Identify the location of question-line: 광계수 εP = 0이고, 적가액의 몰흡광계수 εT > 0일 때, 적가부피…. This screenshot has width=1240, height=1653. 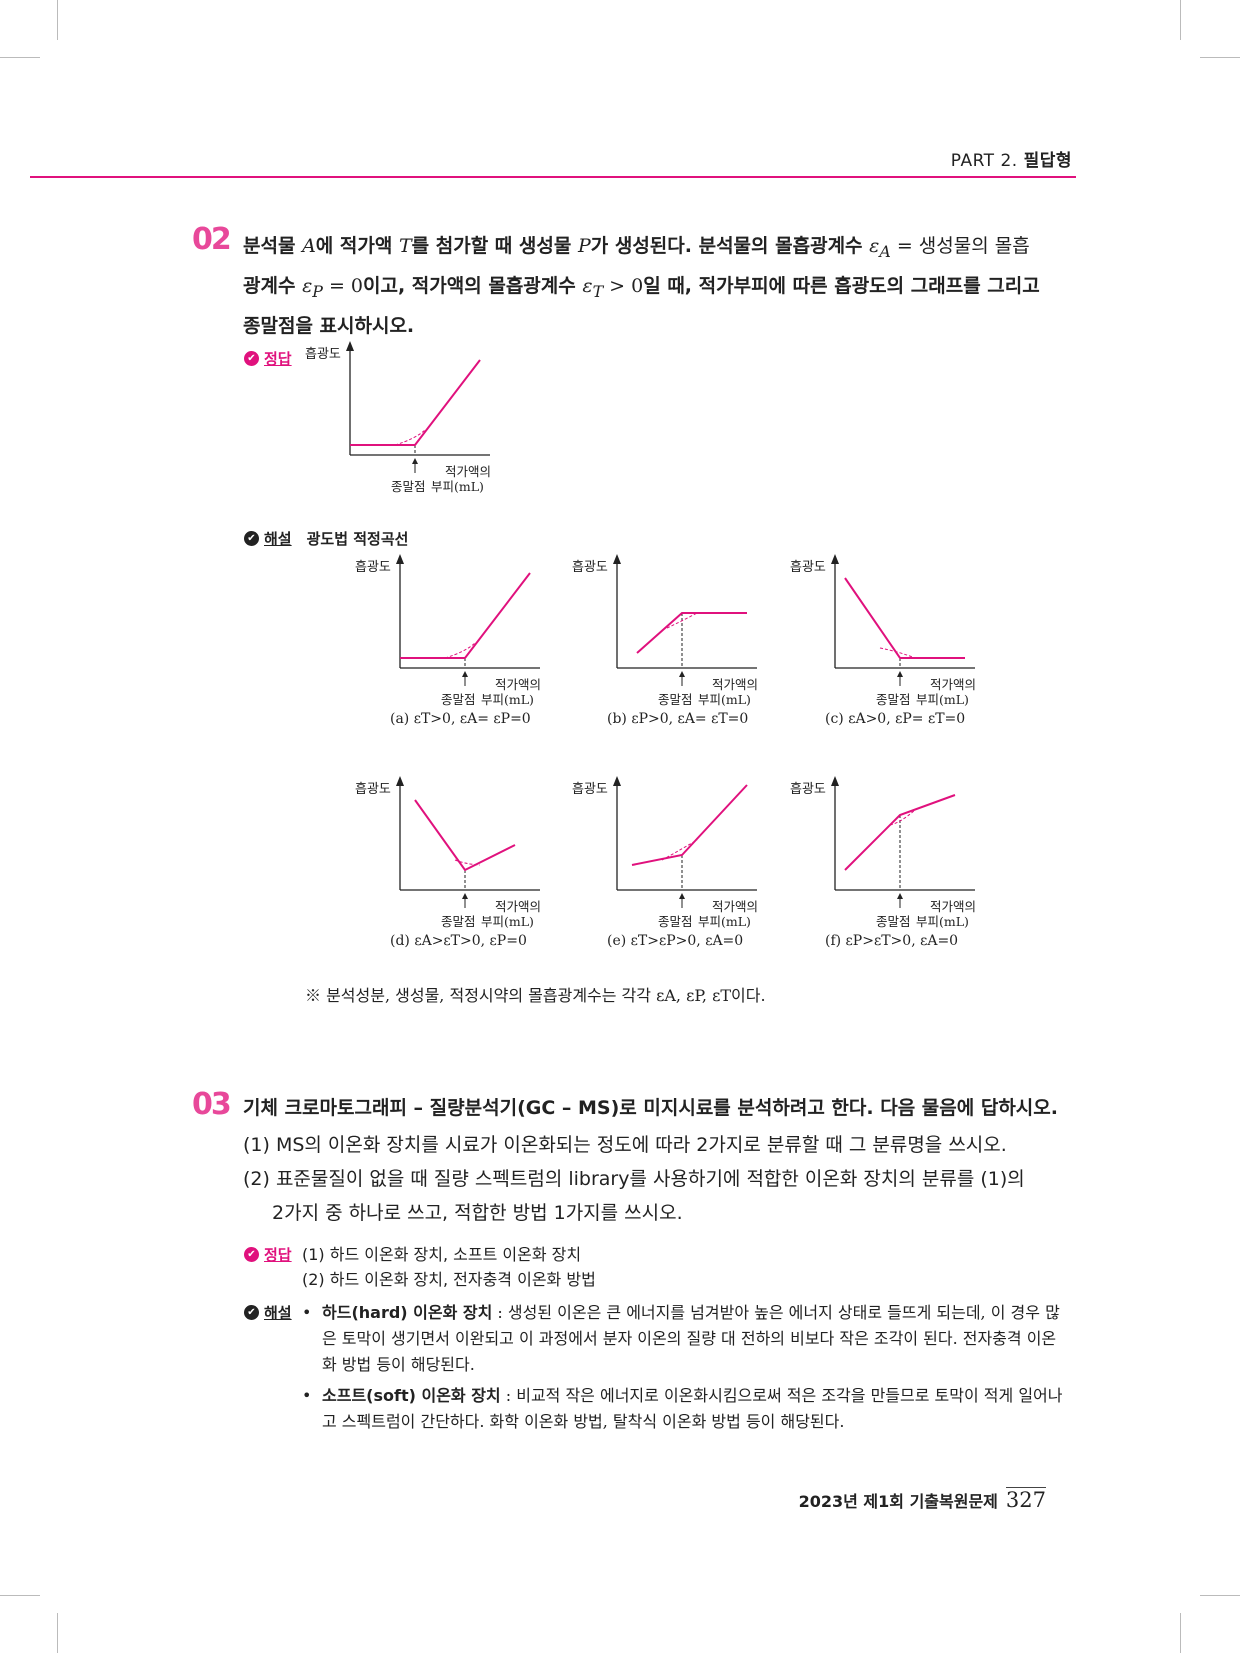
(641, 287).